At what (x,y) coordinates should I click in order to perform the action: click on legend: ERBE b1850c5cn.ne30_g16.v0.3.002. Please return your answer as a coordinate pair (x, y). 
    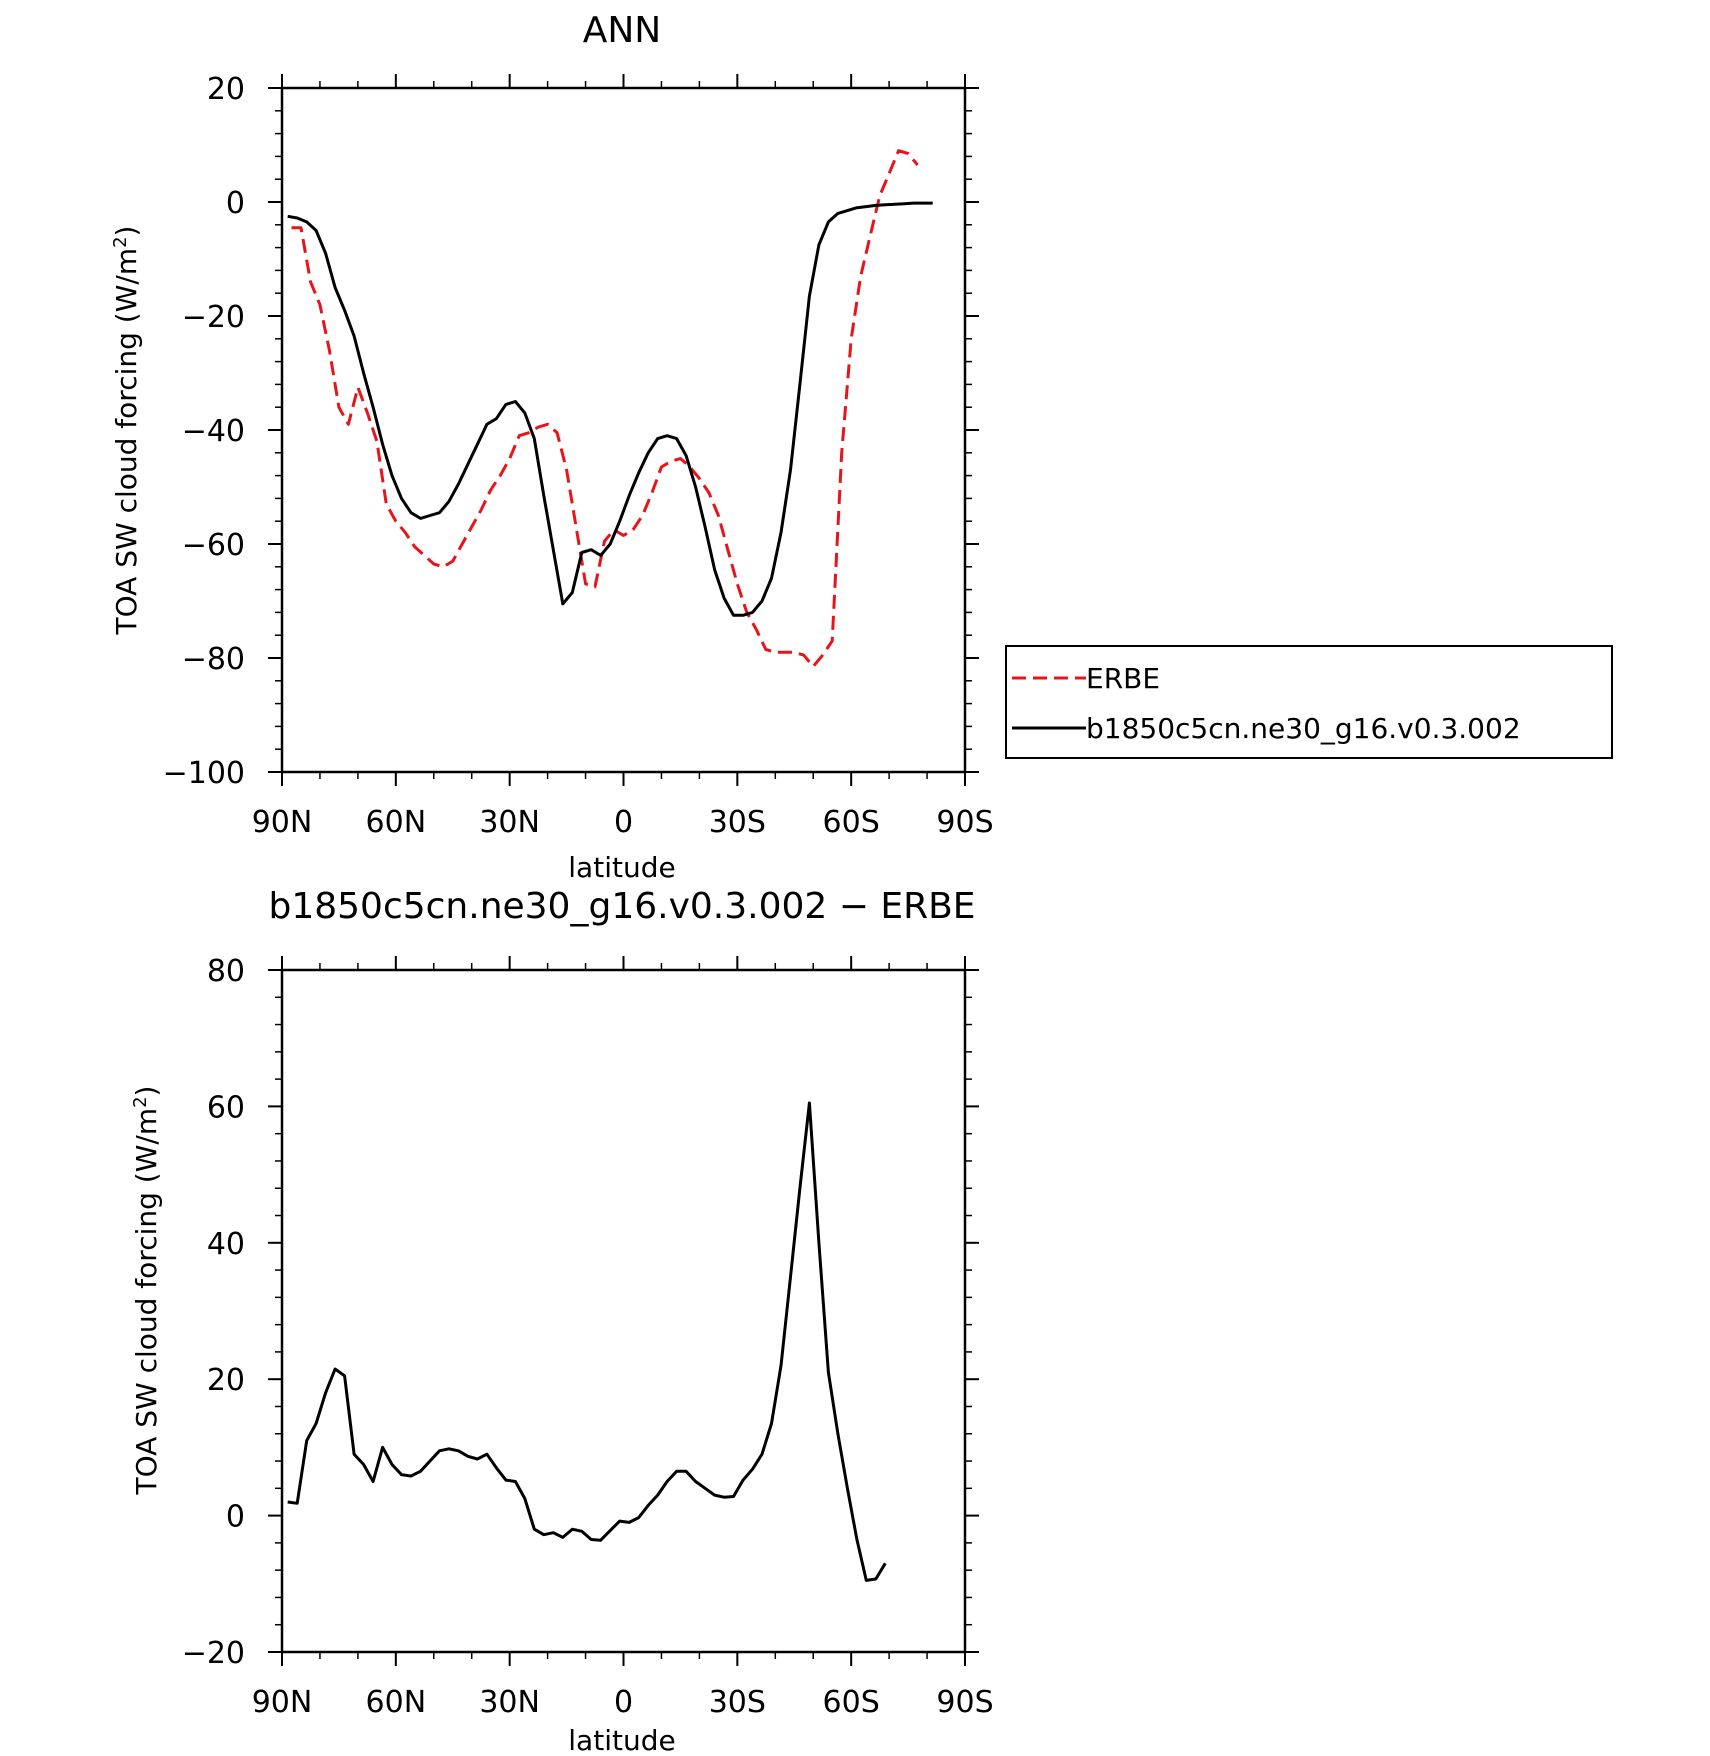
    Looking at the image, I should click on (1309, 702).